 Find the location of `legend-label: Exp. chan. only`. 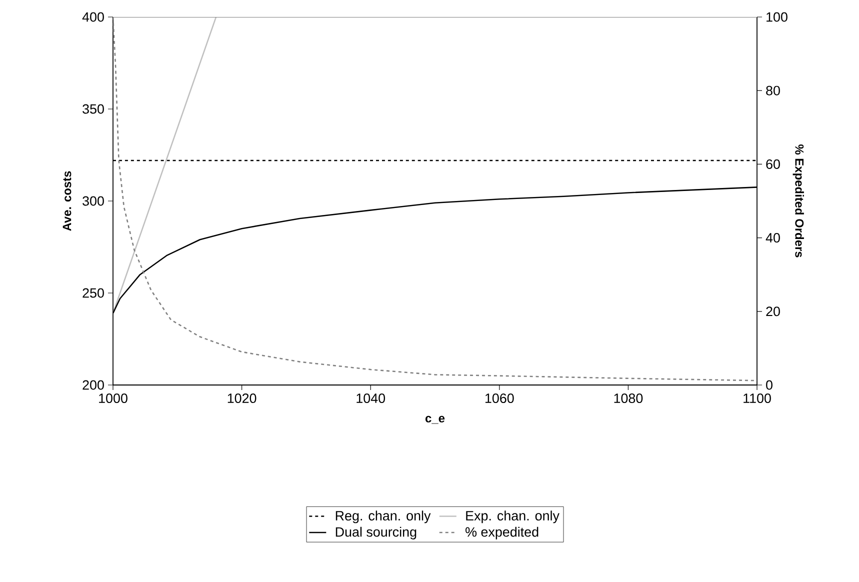

legend-label: Exp. chan. only is located at coordinates (513, 517).